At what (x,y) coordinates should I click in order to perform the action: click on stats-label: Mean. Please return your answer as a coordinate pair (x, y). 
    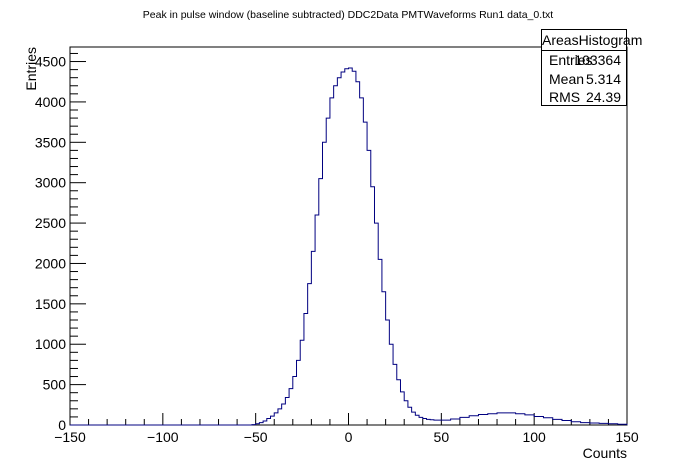
    Looking at the image, I should click on (567, 78).